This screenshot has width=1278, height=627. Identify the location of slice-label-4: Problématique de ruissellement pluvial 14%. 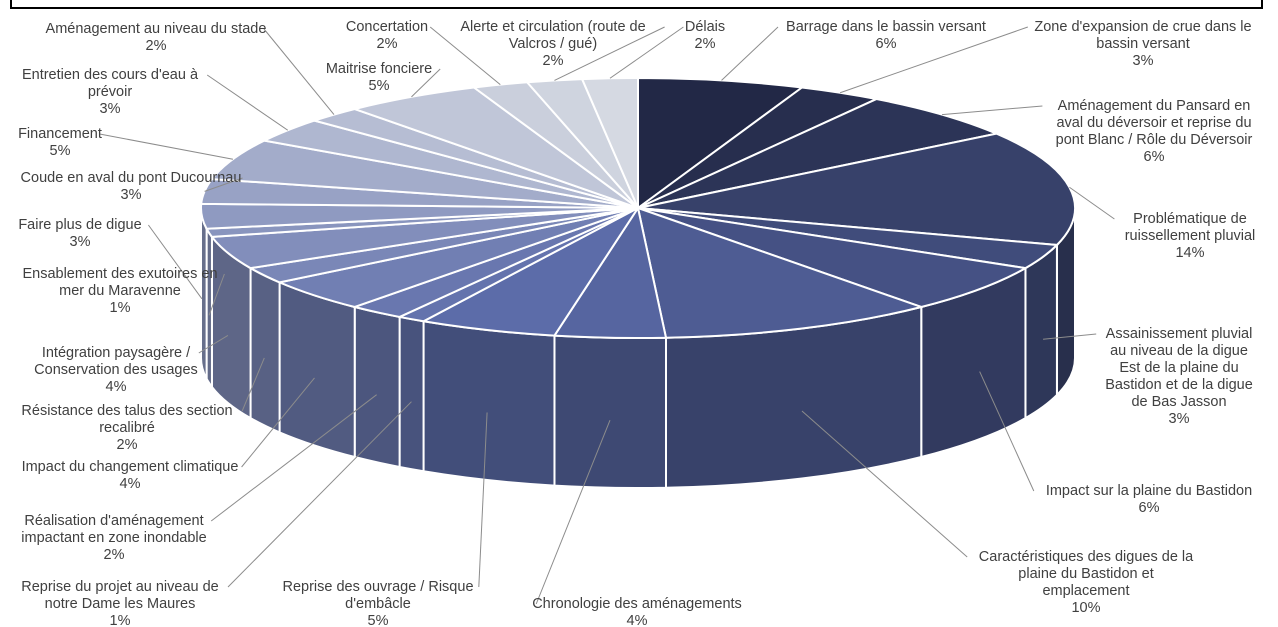
(1190, 236).